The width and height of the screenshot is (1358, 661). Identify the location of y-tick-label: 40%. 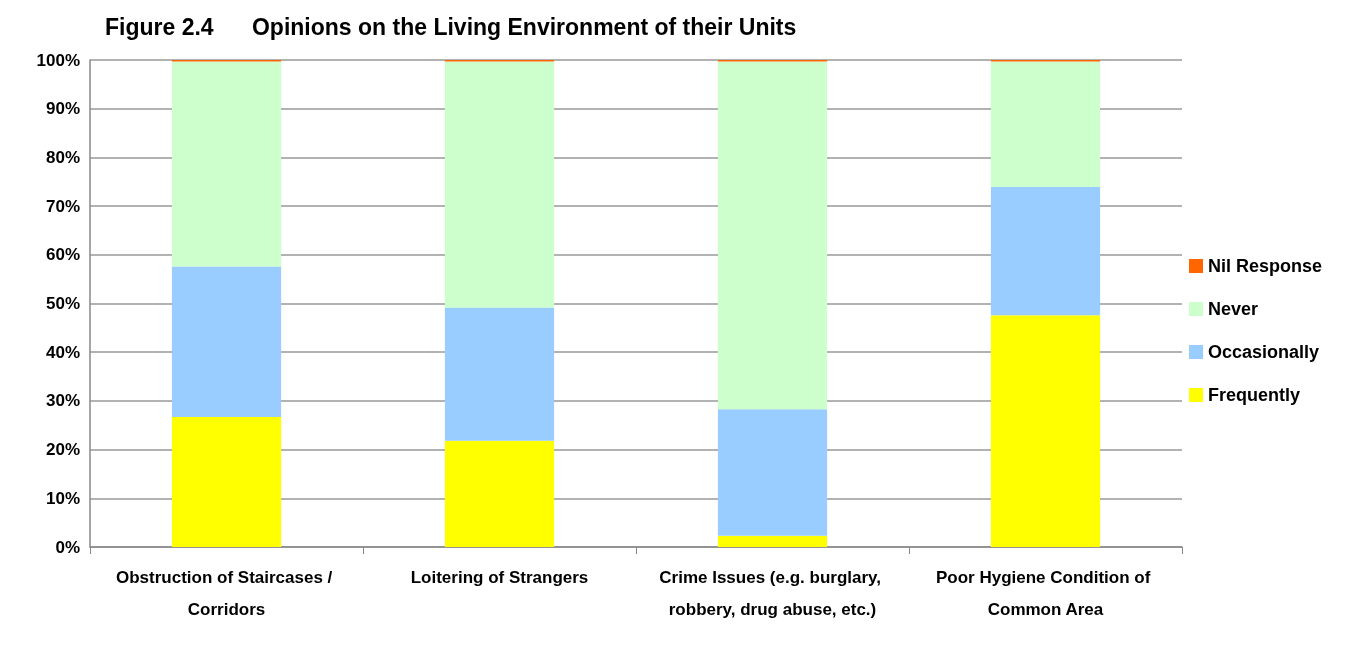
(62, 352).